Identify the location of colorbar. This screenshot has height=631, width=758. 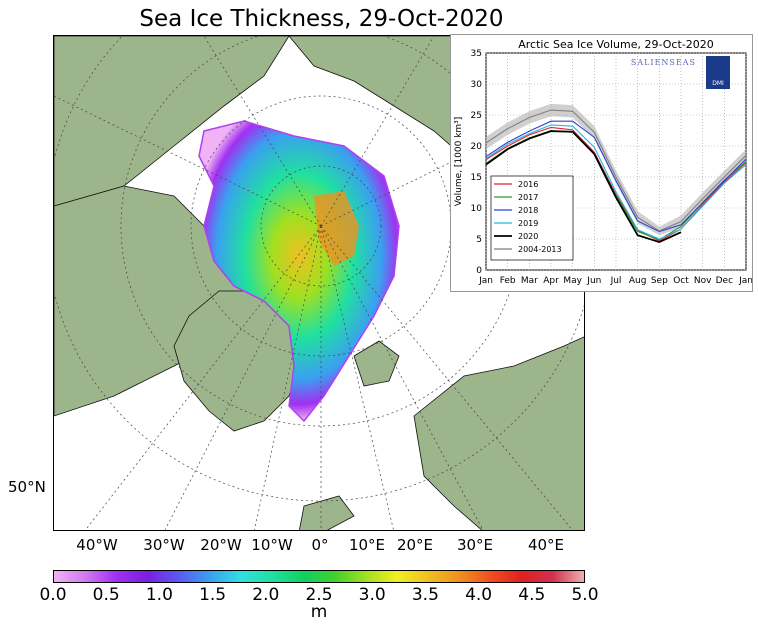
(319, 576).